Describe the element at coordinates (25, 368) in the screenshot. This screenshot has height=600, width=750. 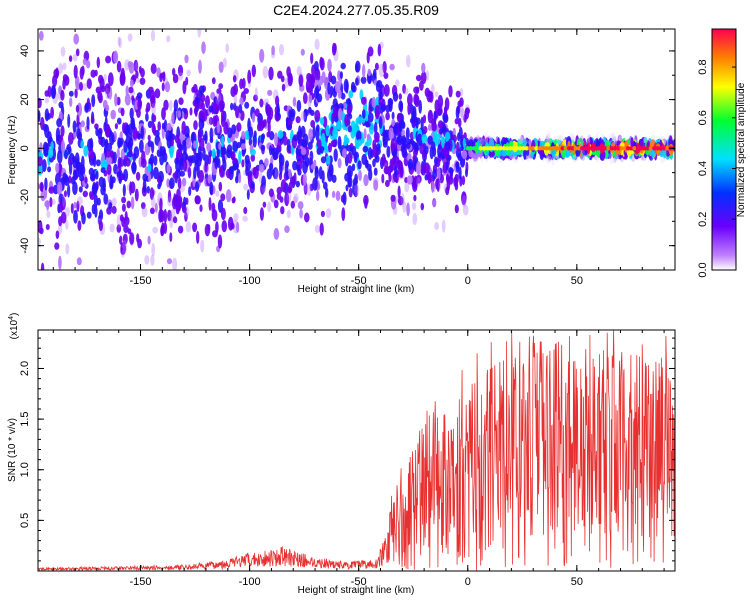
I see `snr-y-tick-label: 2.0` at that location.